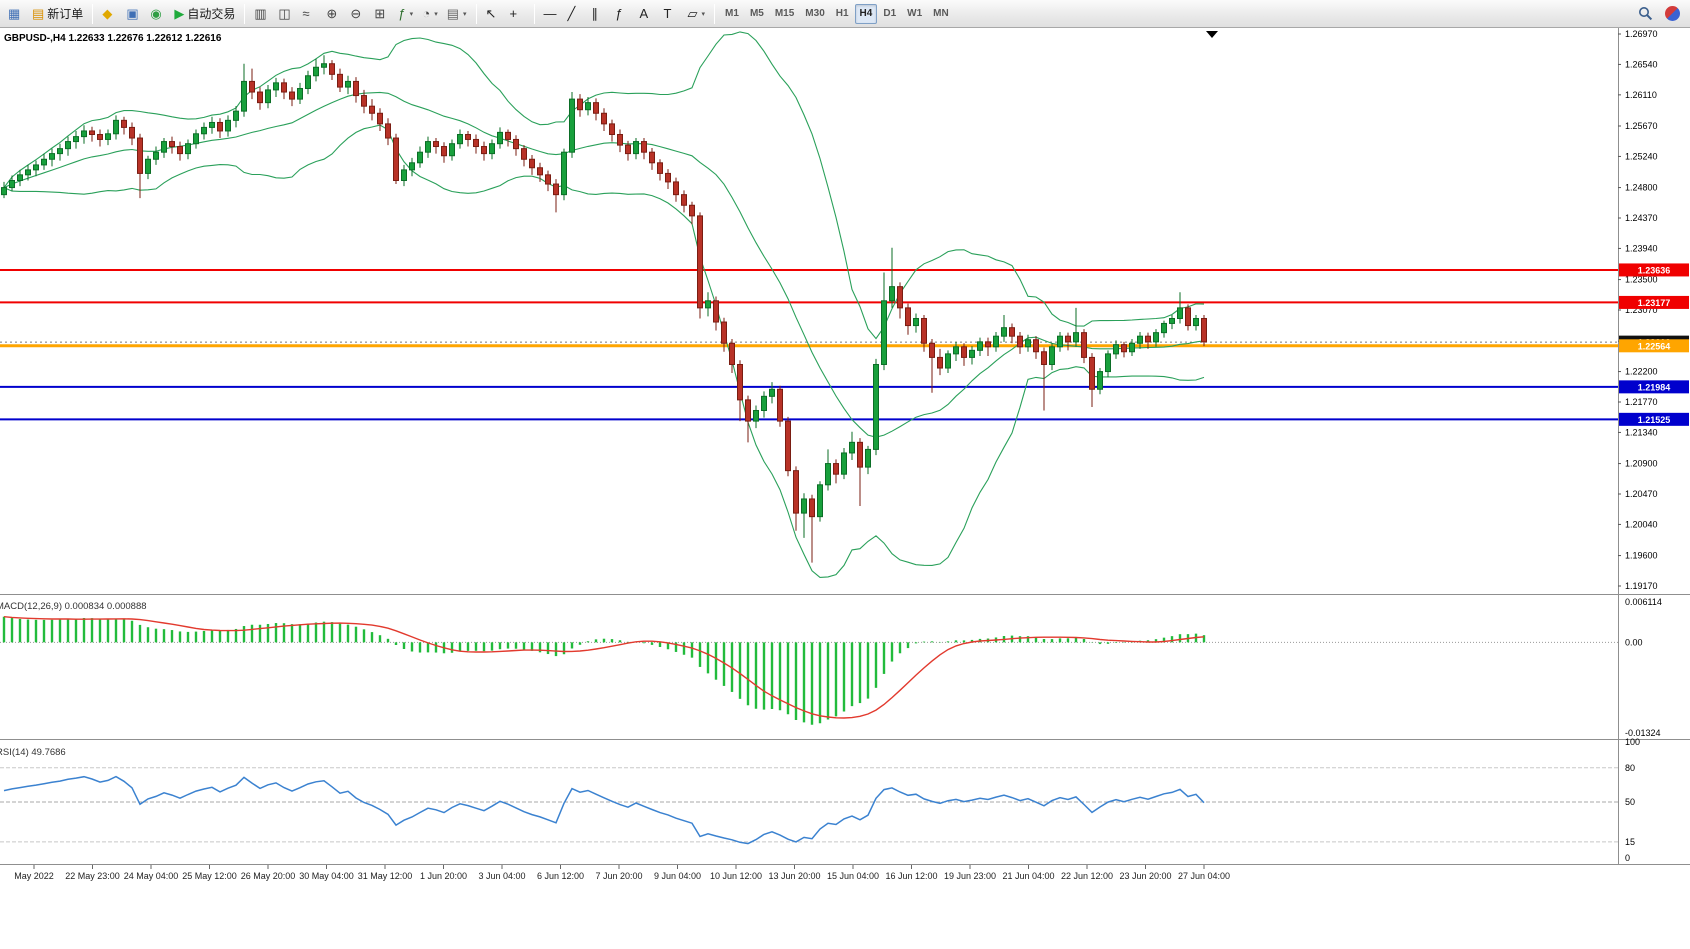  Describe the element at coordinates (109, 13) in the screenshot. I see `market-watch-button: ◆` at that location.